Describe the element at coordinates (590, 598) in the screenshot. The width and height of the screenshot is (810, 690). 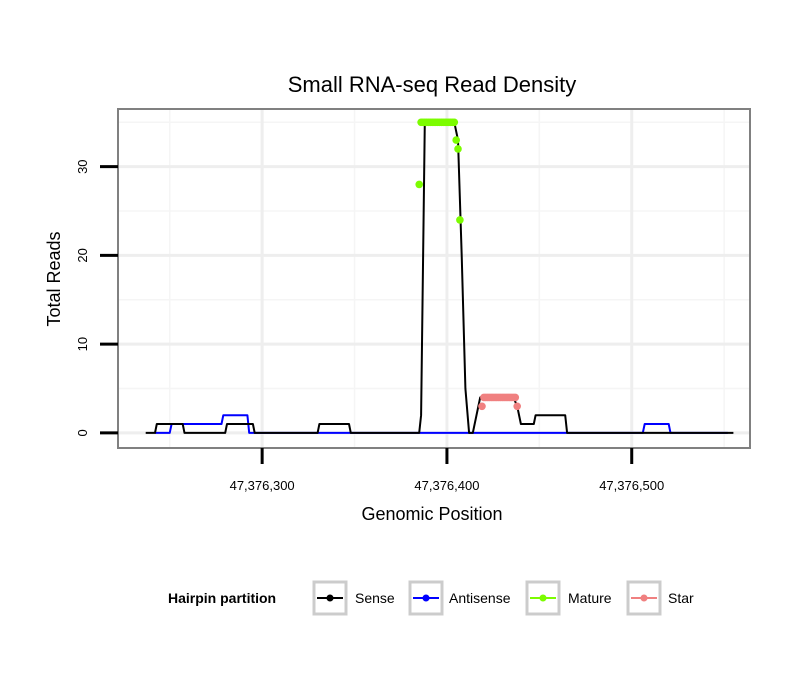
I see `legend-label: Mature` at that location.